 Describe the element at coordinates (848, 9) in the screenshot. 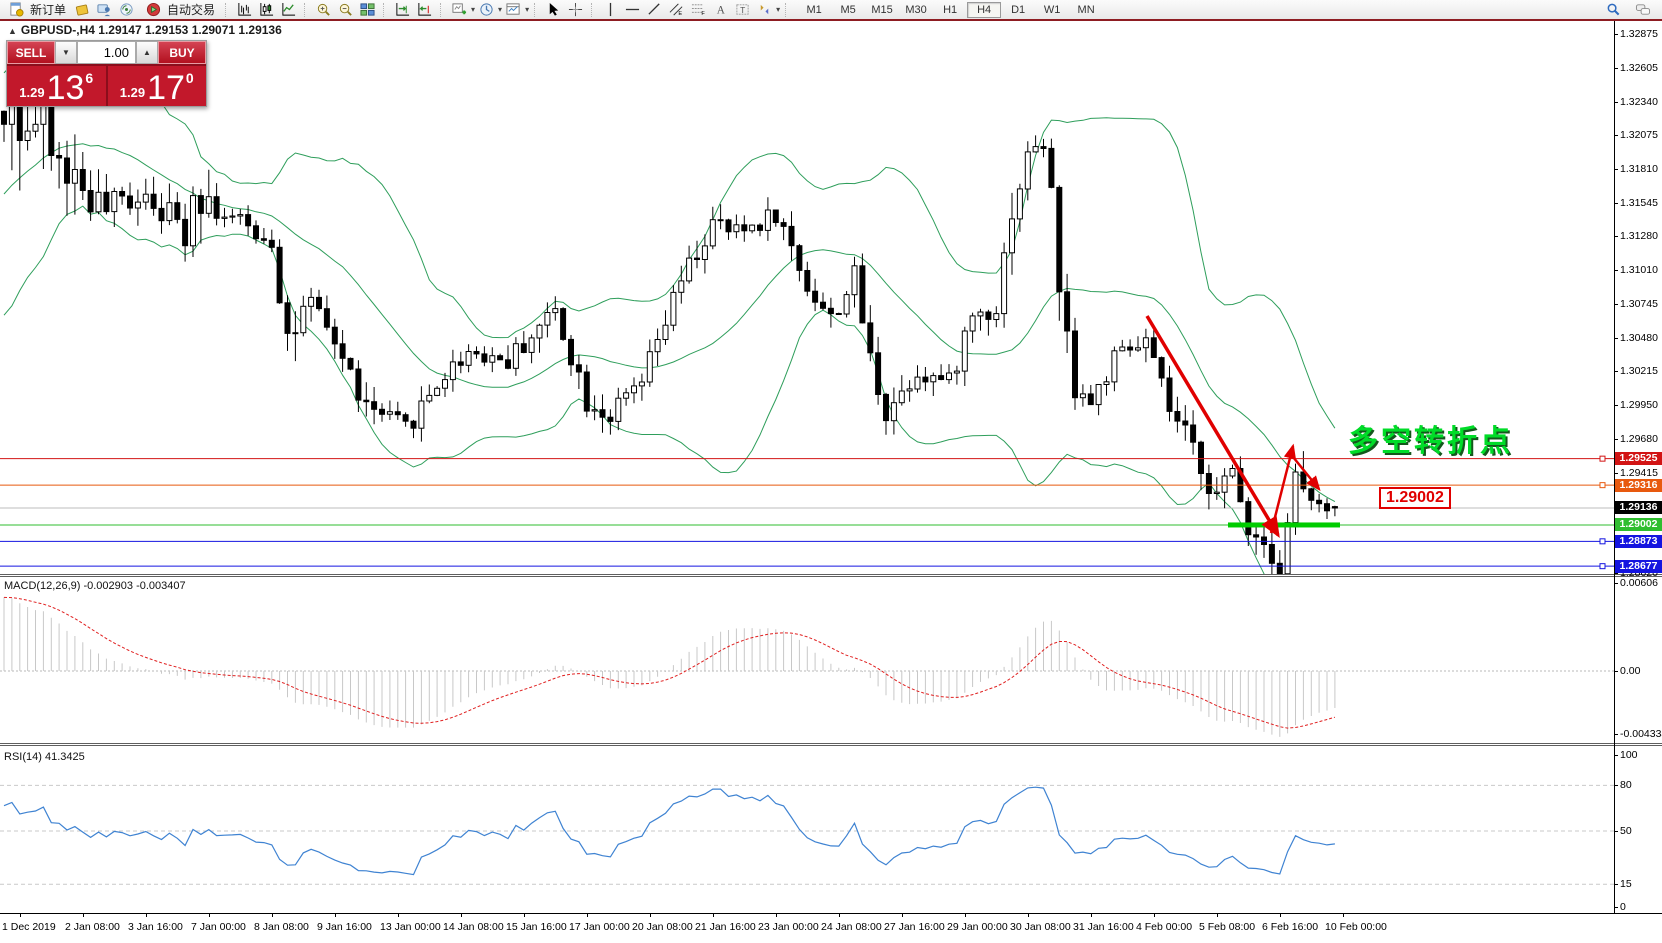

I see `timeframe-m5: M5` at that location.